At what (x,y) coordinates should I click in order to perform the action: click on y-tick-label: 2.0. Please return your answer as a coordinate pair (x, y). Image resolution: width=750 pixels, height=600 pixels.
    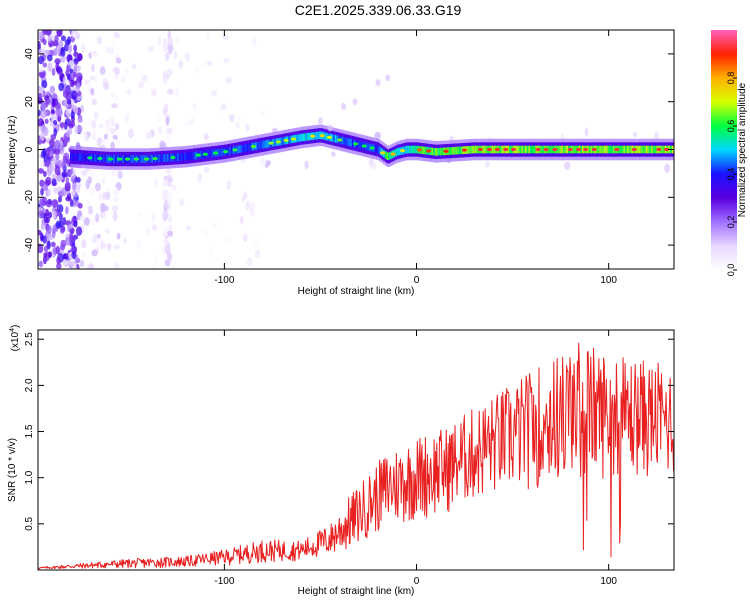
    Looking at the image, I should click on (29, 385).